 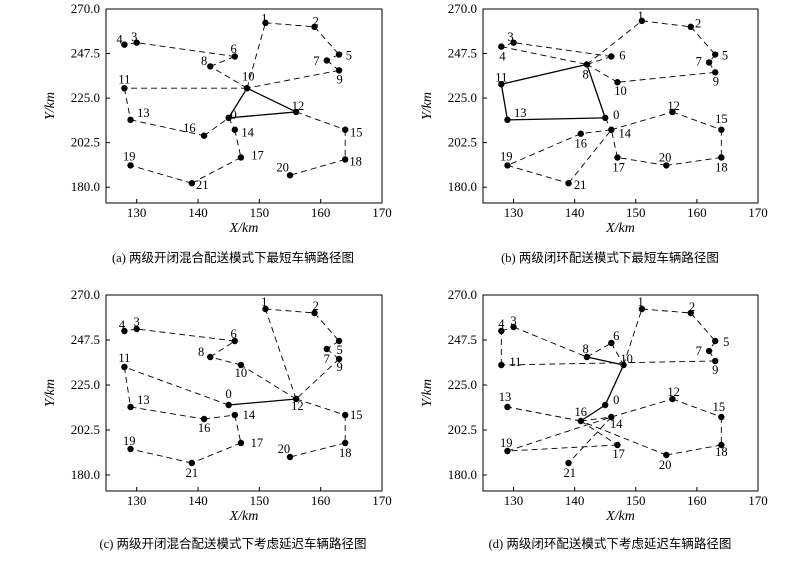 What do you see at coordinates (719, 407) in the screenshot?
I see `node-label-15: 15` at bounding box center [719, 407].